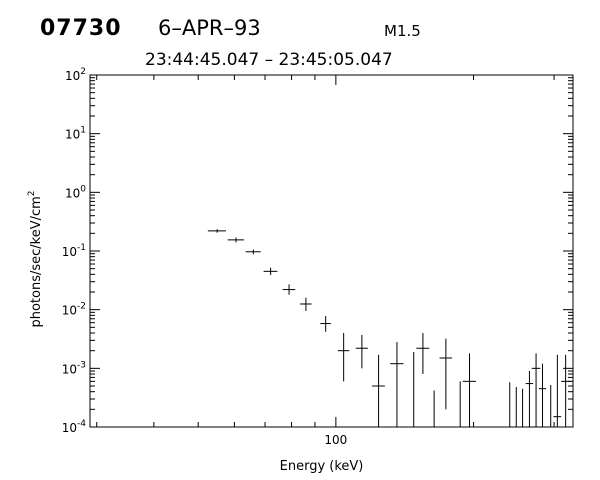 The height and width of the screenshot is (480, 600). Describe the element at coordinates (74, 251) in the screenshot. I see `y-tick-label: 10⁻¹` at that location.